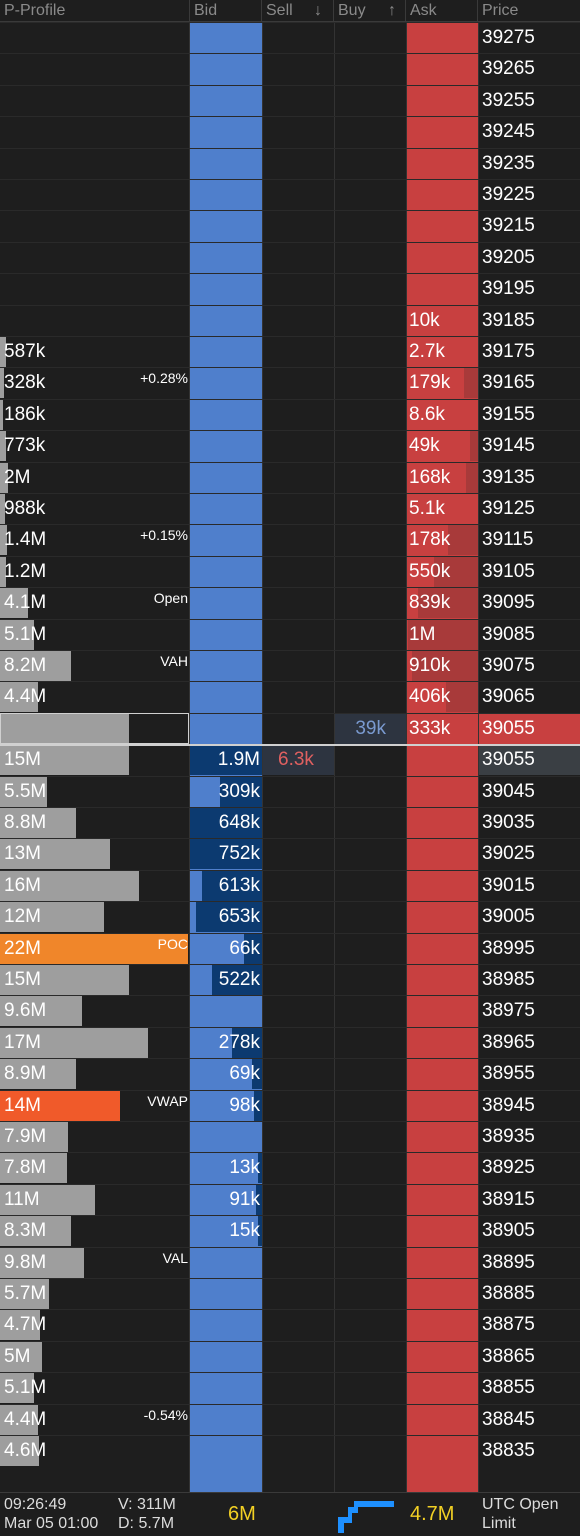 The width and height of the screenshot is (580, 1536). I want to click on bid-volume: 69k, so click(244, 1074).